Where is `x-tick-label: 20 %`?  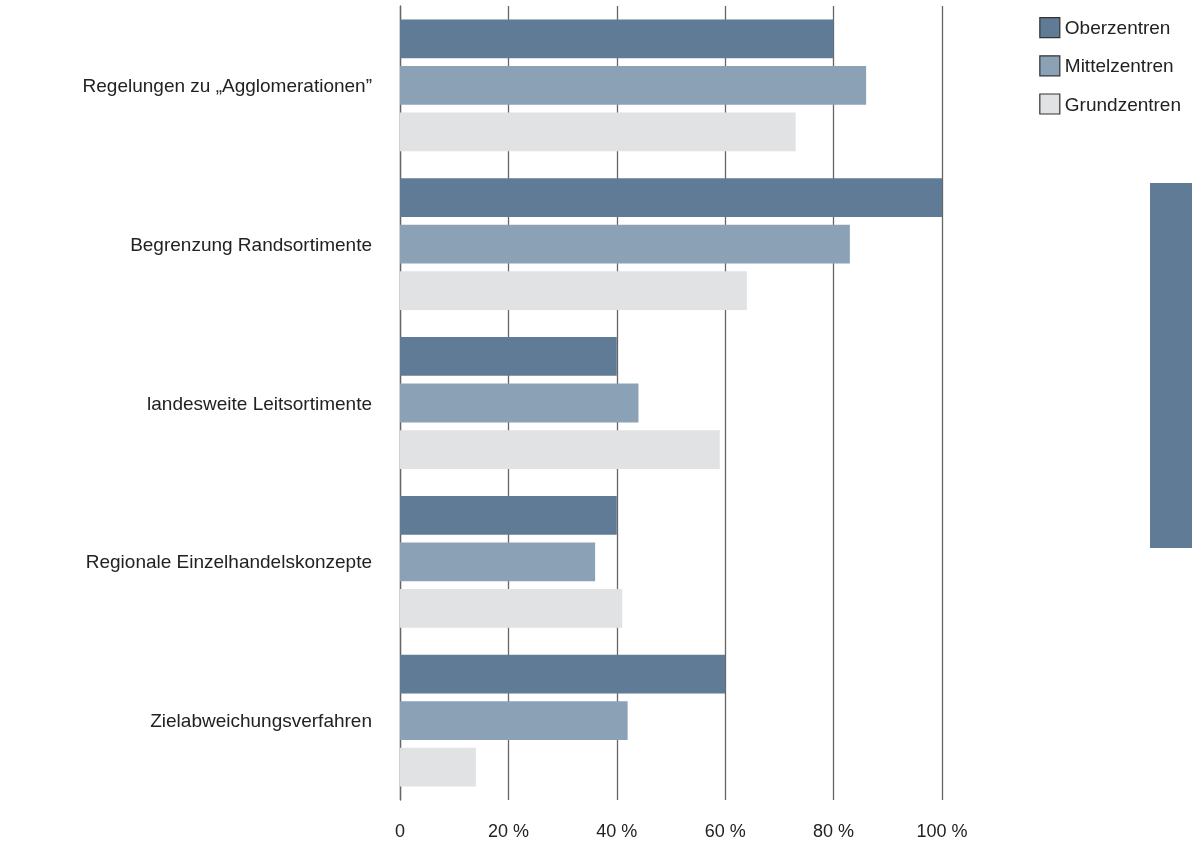 x-tick-label: 20 % is located at coordinates (508, 831).